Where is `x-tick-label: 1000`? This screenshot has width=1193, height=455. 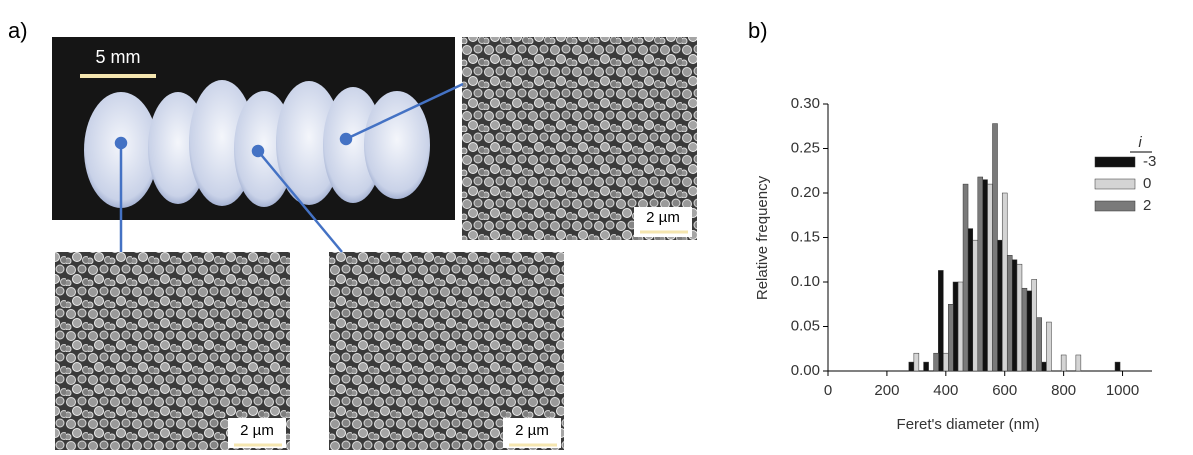 x-tick-label: 1000 is located at coordinates (1122, 390).